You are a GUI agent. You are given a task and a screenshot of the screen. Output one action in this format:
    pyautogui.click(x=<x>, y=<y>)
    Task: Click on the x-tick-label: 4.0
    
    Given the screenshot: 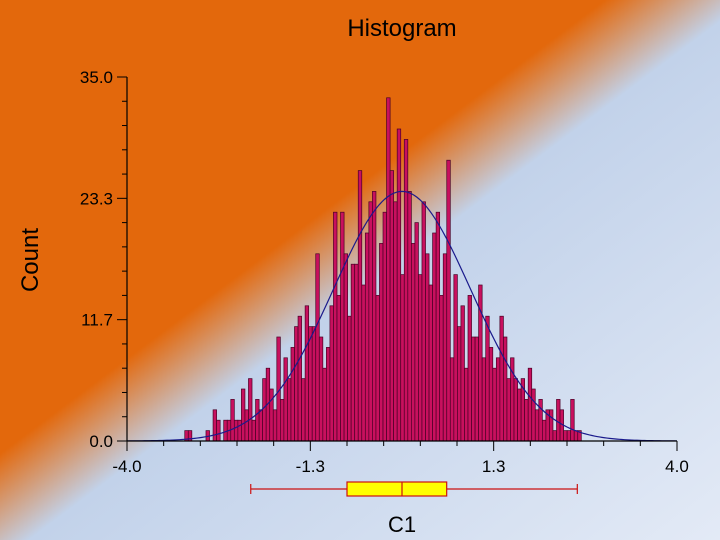 What is the action you would take?
    pyautogui.click(x=677, y=466)
    